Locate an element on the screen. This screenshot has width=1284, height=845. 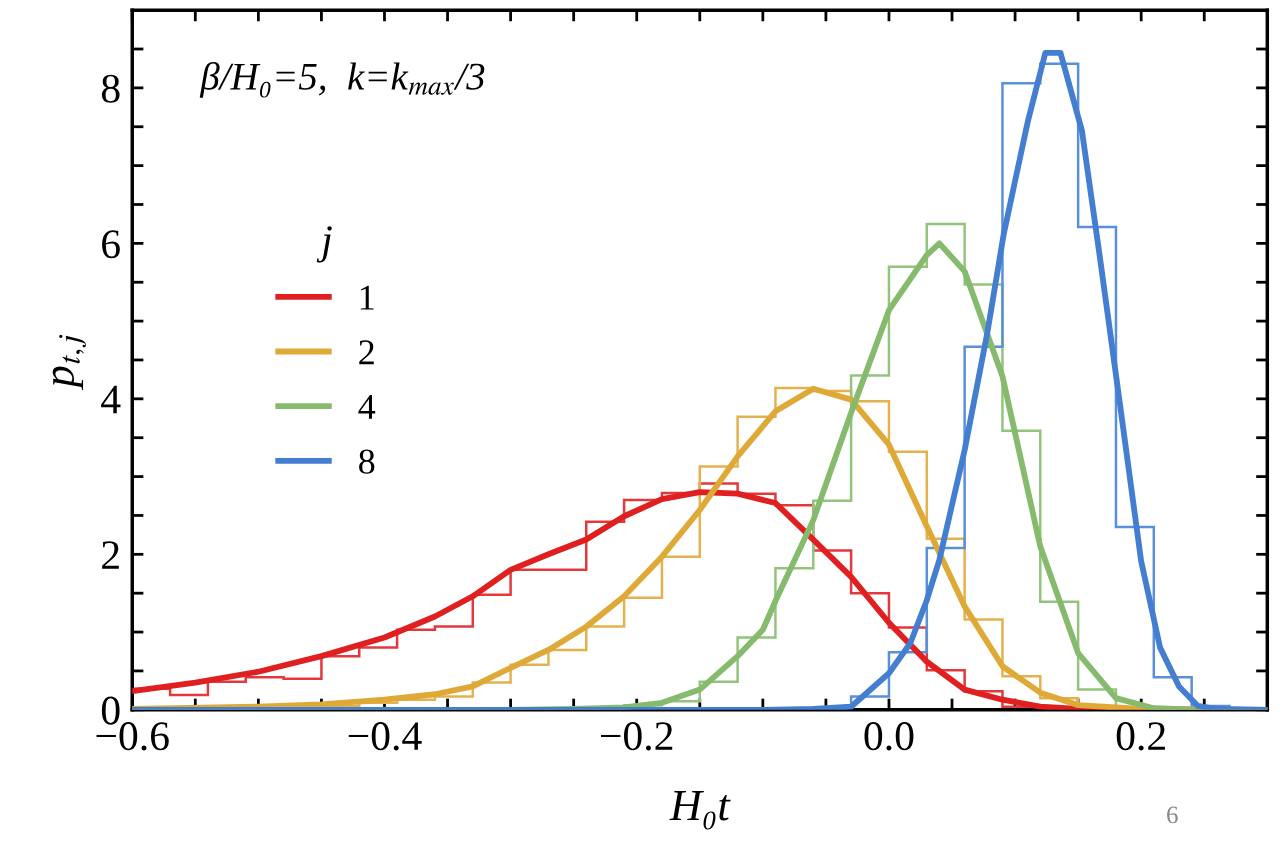
y-tick-label: 4 is located at coordinates (111, 399).